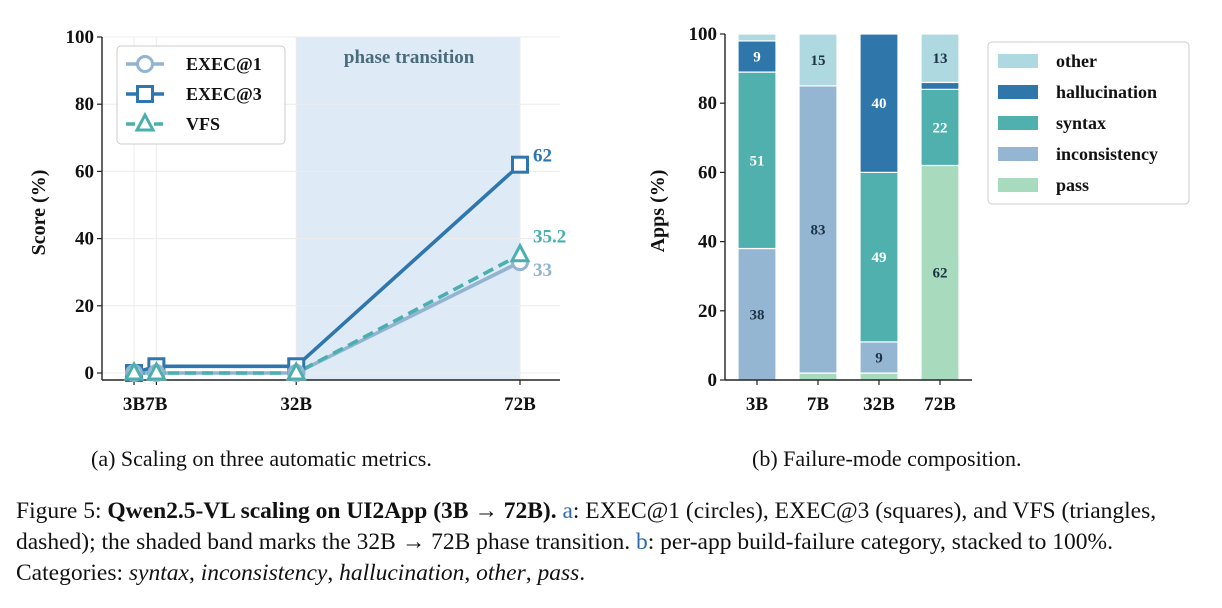 The image size is (1222, 608). What do you see at coordinates (1018, 61) in the screenshot?
I see `legend-swatch-other` at bounding box center [1018, 61].